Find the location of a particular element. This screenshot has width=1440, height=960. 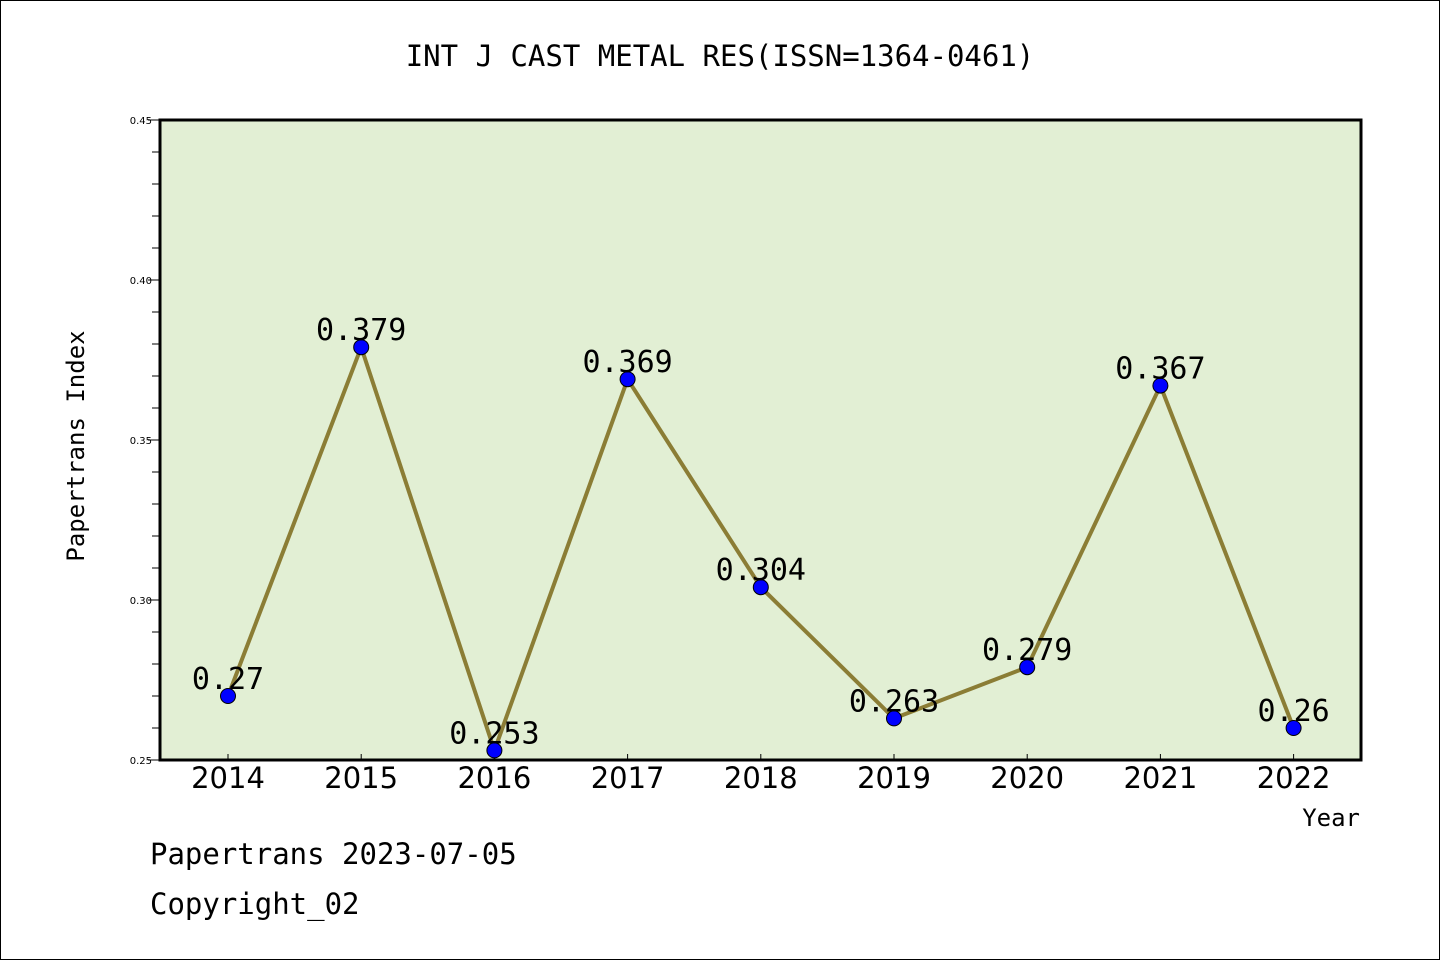

data-label: 0.27 is located at coordinates (228, 679).